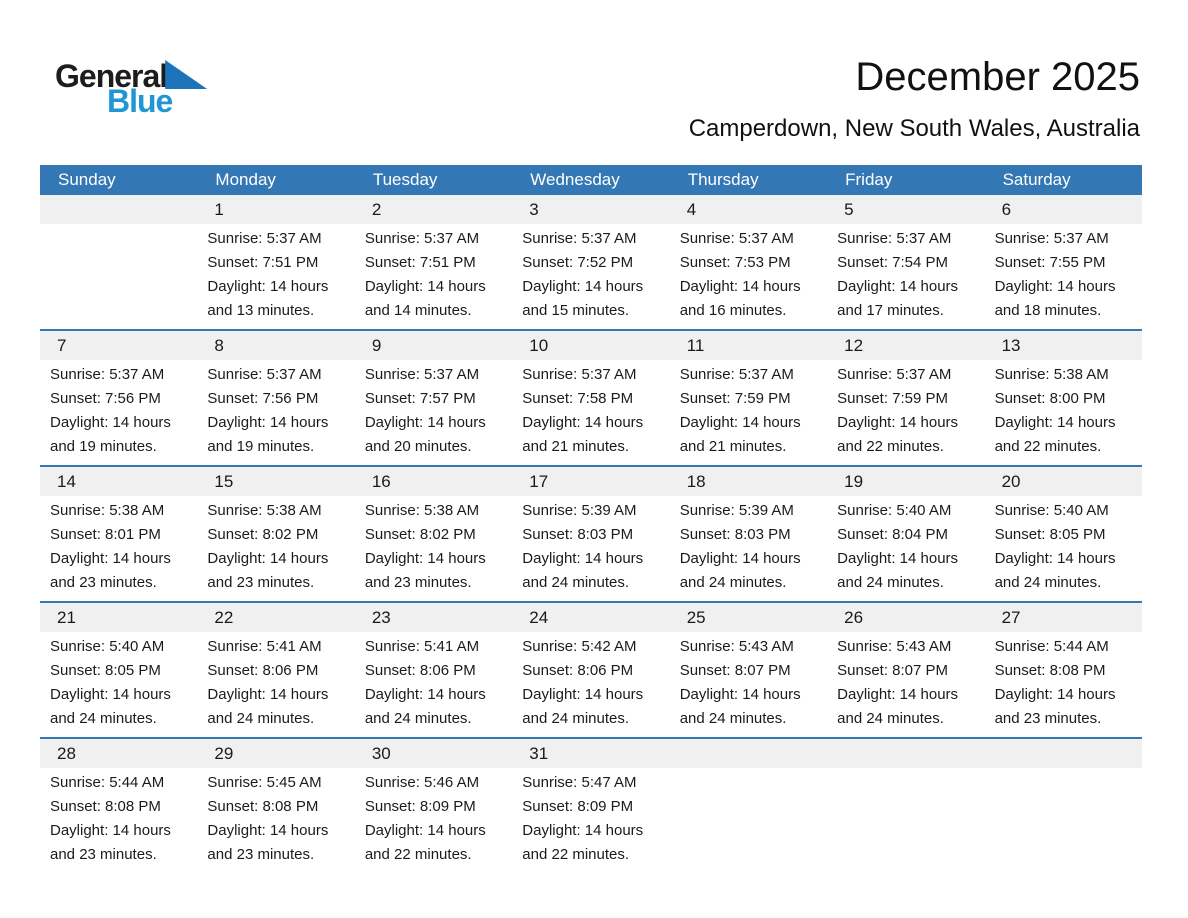 This screenshot has height=918, width=1188. Describe the element at coordinates (898, 434) in the screenshot. I see `daylight-text: Daylight: 14 hours and 22 minutes.` at that location.